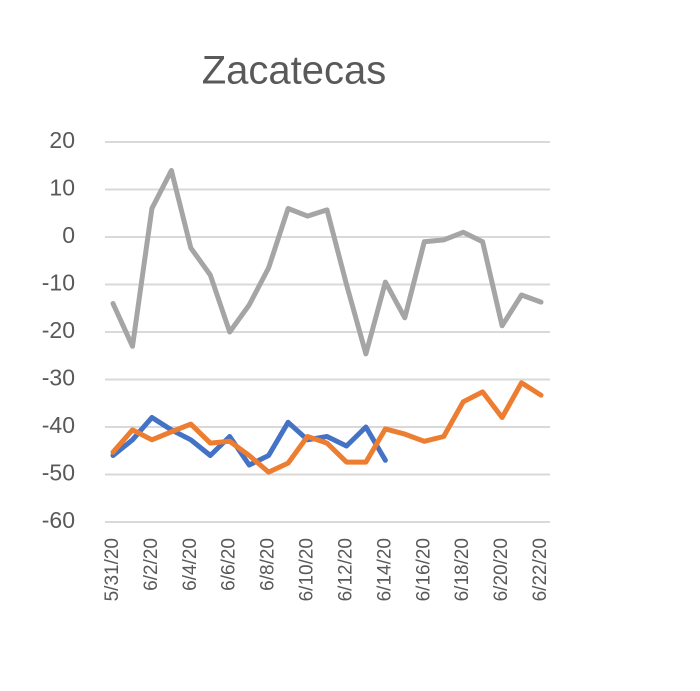  What do you see at coordinates (190, 564) in the screenshot?
I see `x-tick-label: 6/4/20` at bounding box center [190, 564].